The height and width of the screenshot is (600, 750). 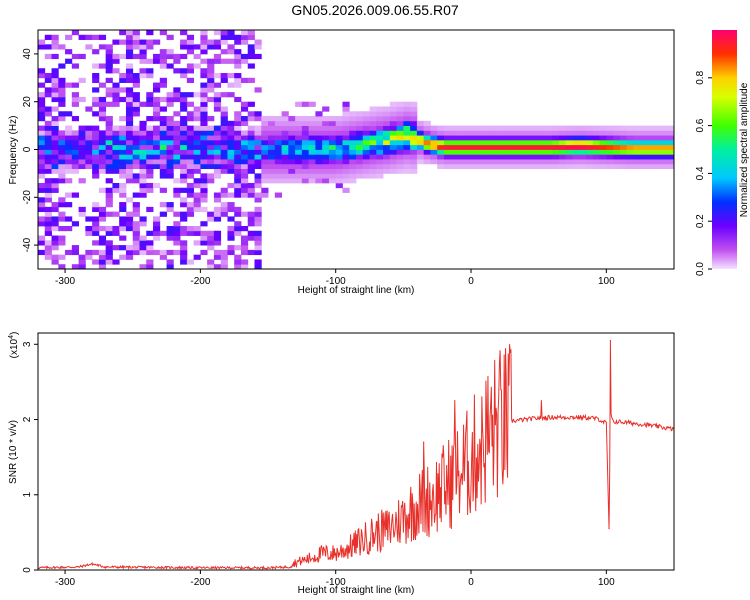 I want to click on snr-y-label: SNR (10 * v/v), so click(x=13, y=452).